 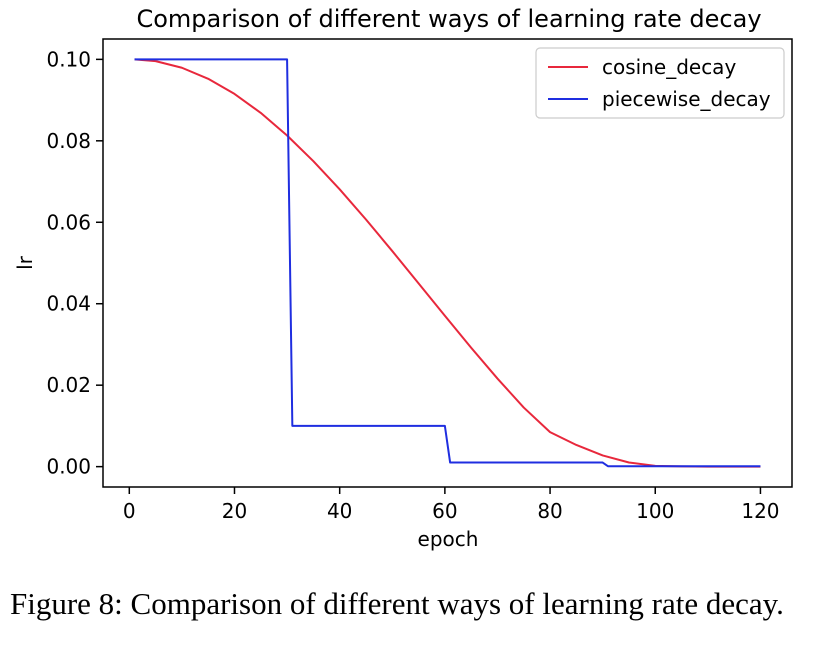 I want to click on x-tick-label: 20, so click(x=234, y=511).